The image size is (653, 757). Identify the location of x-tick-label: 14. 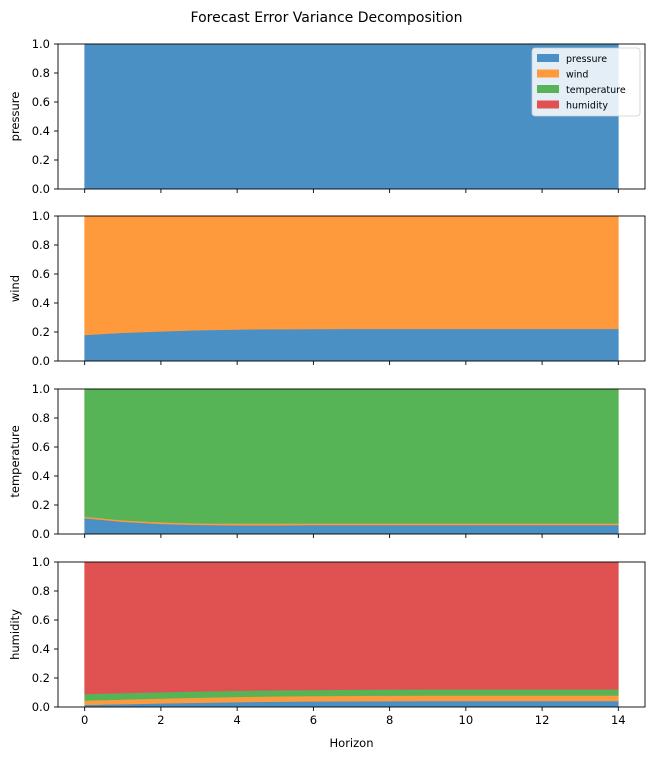
(618, 720).